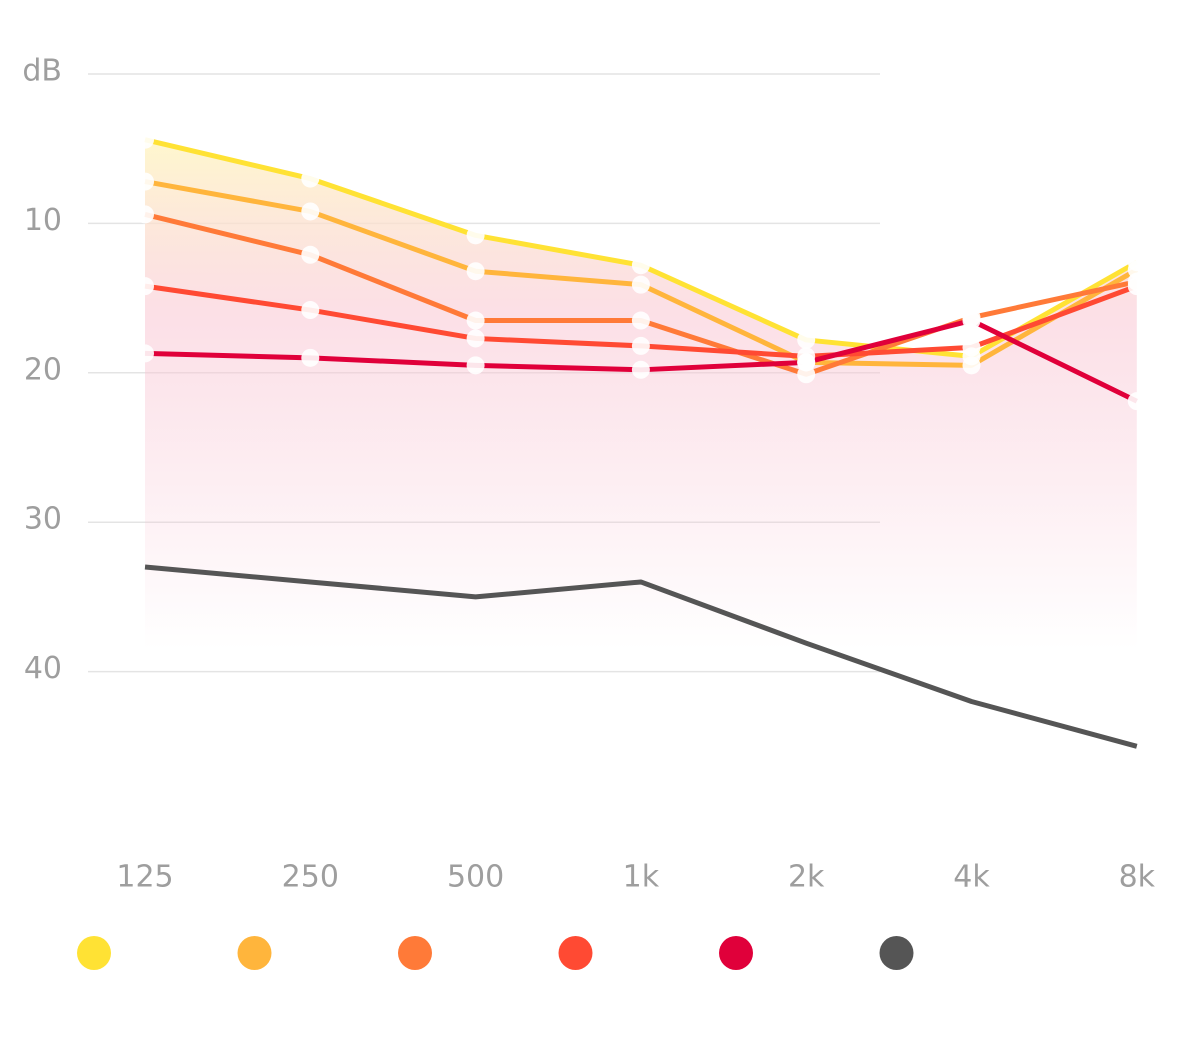 This screenshot has height=1040, width=1200. I want to click on x-tick-label: 4k, so click(971, 877).